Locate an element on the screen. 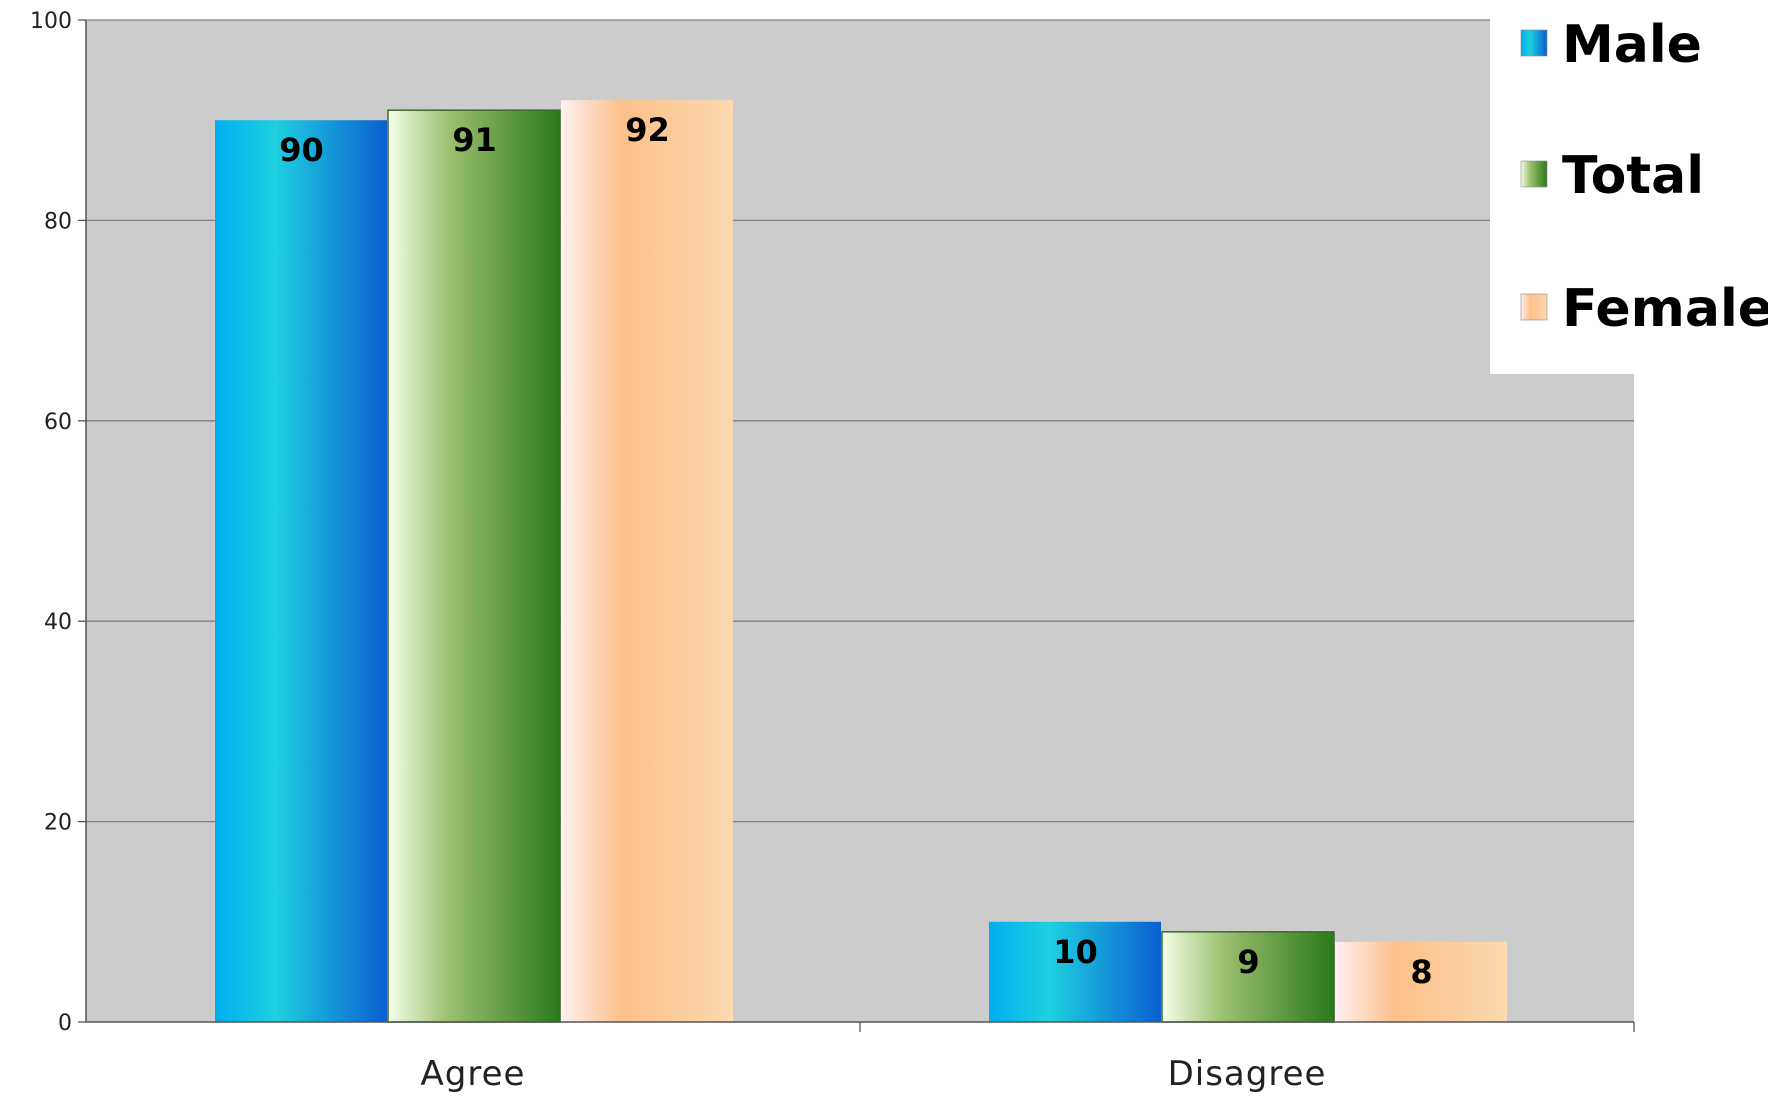  y-tick-label: 0 is located at coordinates (65, 1023).